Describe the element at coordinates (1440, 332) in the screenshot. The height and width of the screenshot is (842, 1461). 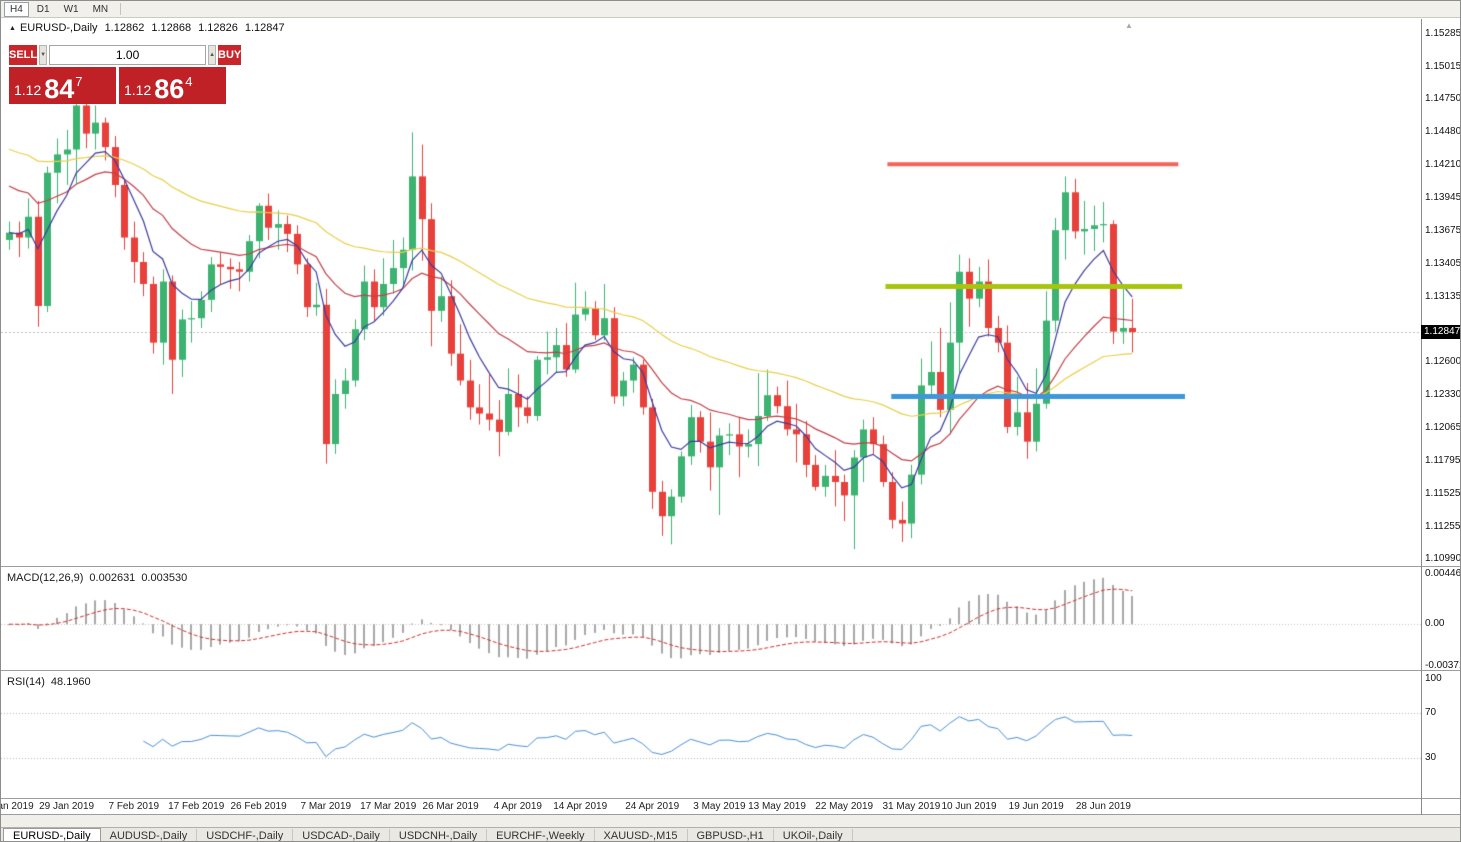
I see `current-price-tag: 1.12847` at that location.